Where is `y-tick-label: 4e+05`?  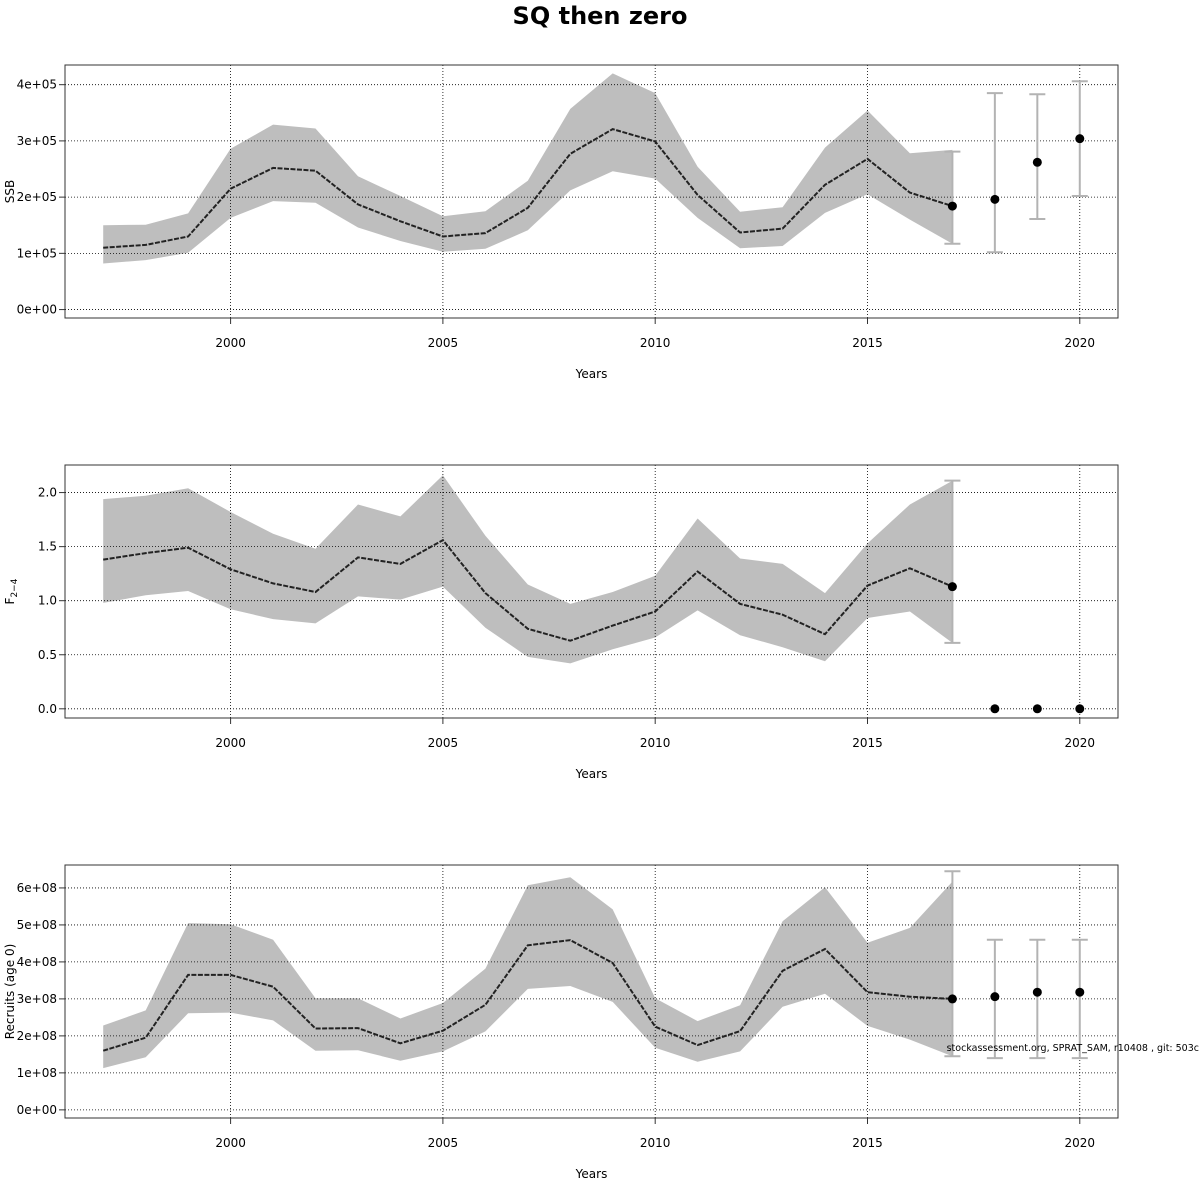
y-tick-label: 4e+05 is located at coordinates (37, 85).